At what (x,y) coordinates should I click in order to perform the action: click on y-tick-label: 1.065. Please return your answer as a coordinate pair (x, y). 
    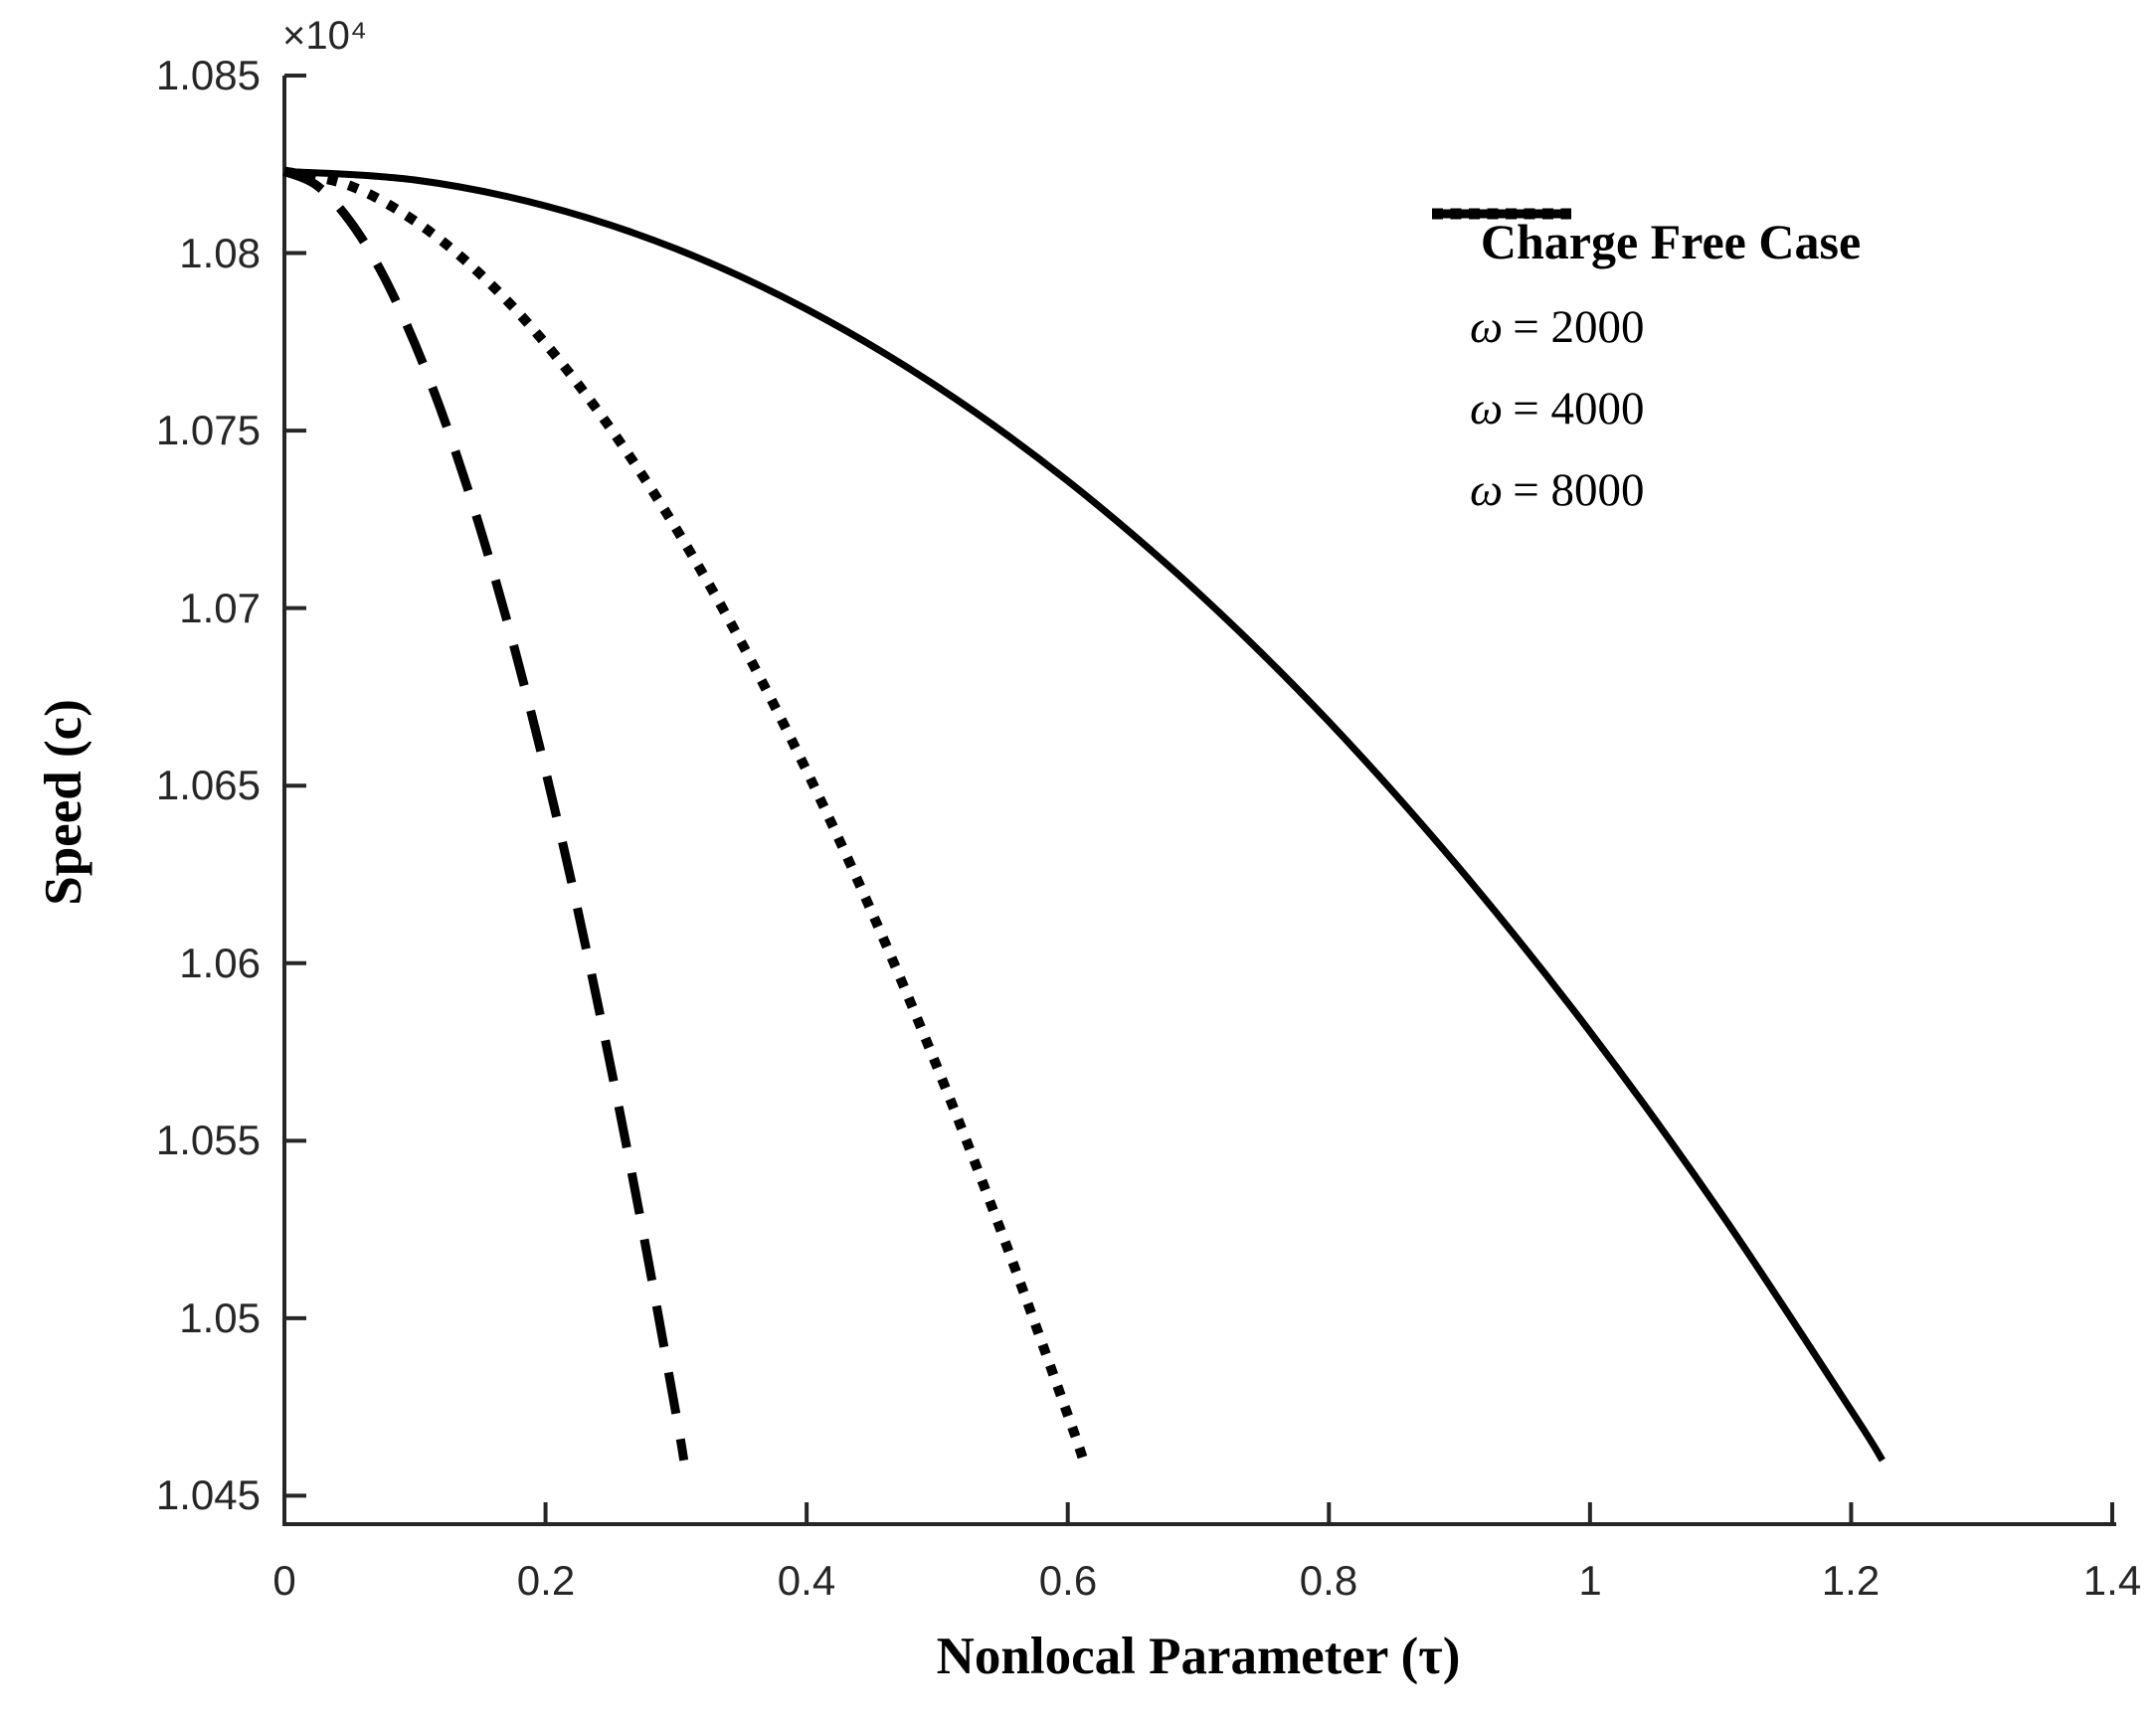
    Looking at the image, I should click on (208, 785).